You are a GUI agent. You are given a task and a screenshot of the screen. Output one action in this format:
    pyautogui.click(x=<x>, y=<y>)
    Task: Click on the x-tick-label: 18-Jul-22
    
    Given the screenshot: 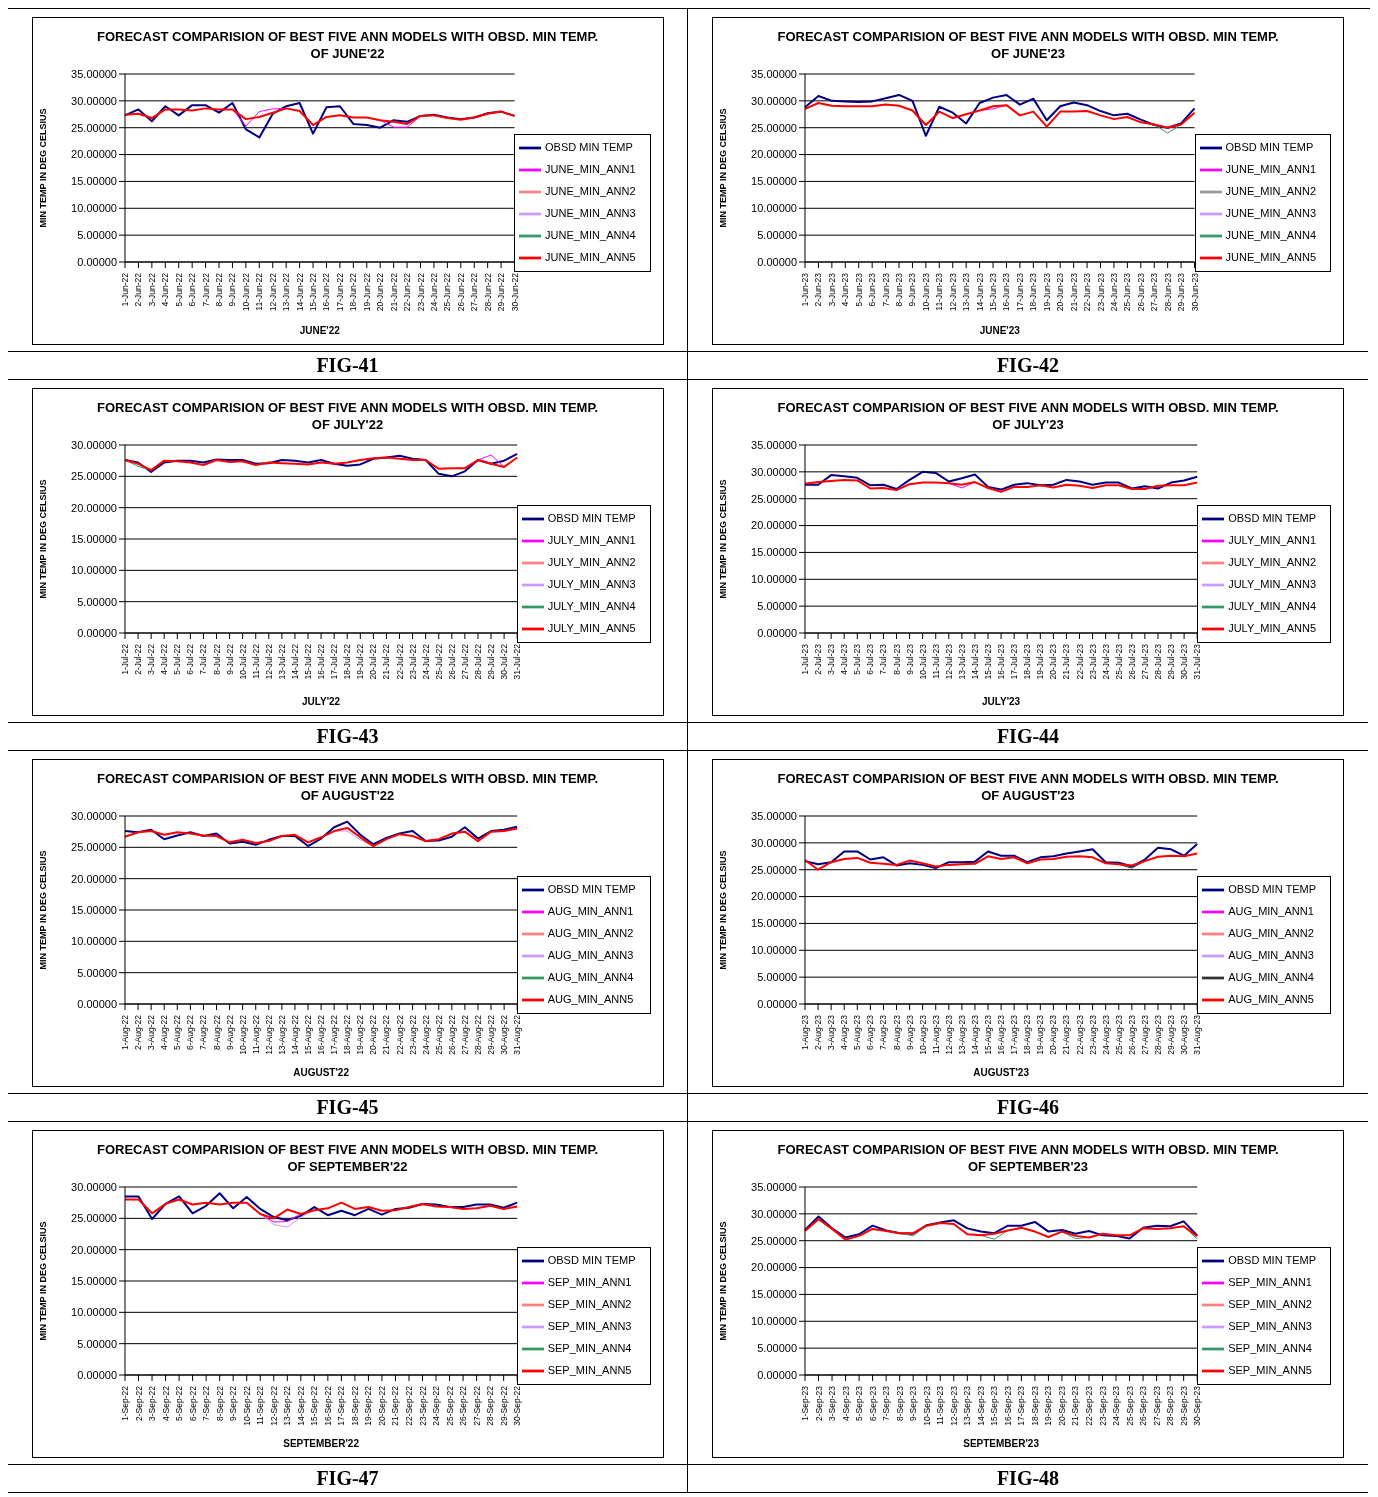 What is the action you would take?
    pyautogui.click(x=346, y=661)
    